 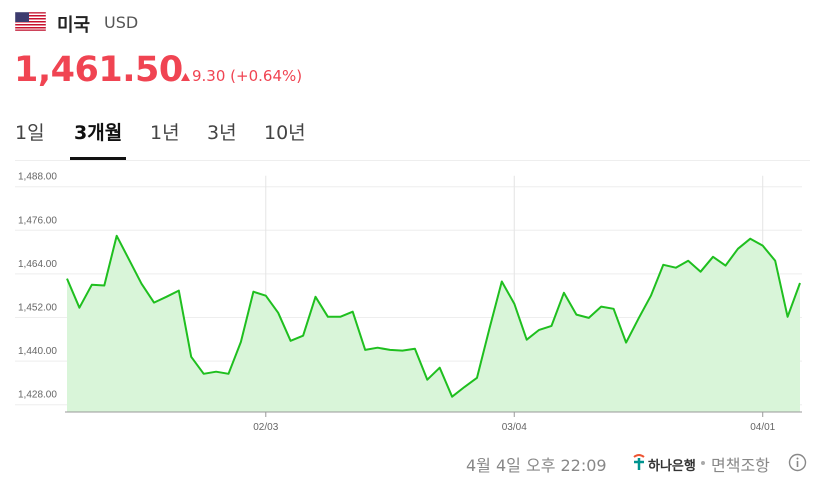 What do you see at coordinates (536, 465) in the screenshot?
I see `timestamp: 4월 4일 오후 22:09` at bounding box center [536, 465].